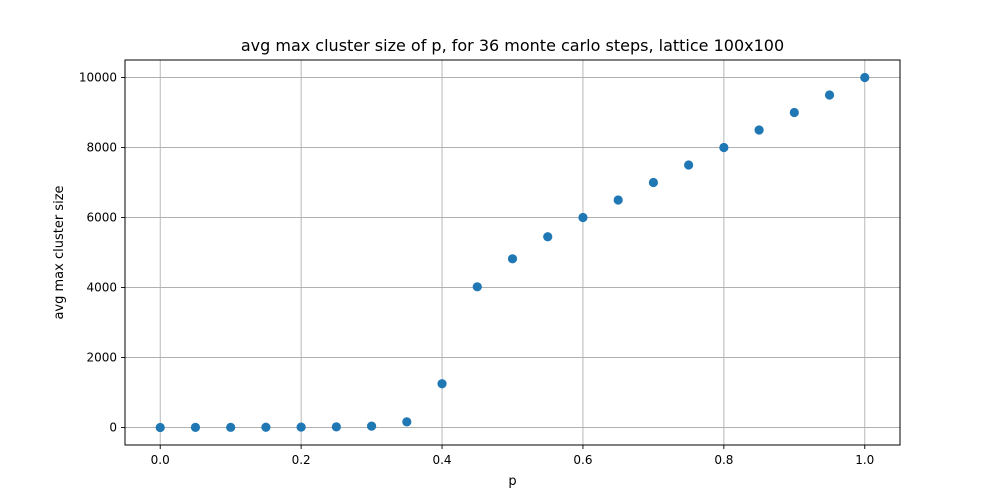 The image size is (1000, 500). I want to click on x-tick-label: 0.4, so click(441, 460).